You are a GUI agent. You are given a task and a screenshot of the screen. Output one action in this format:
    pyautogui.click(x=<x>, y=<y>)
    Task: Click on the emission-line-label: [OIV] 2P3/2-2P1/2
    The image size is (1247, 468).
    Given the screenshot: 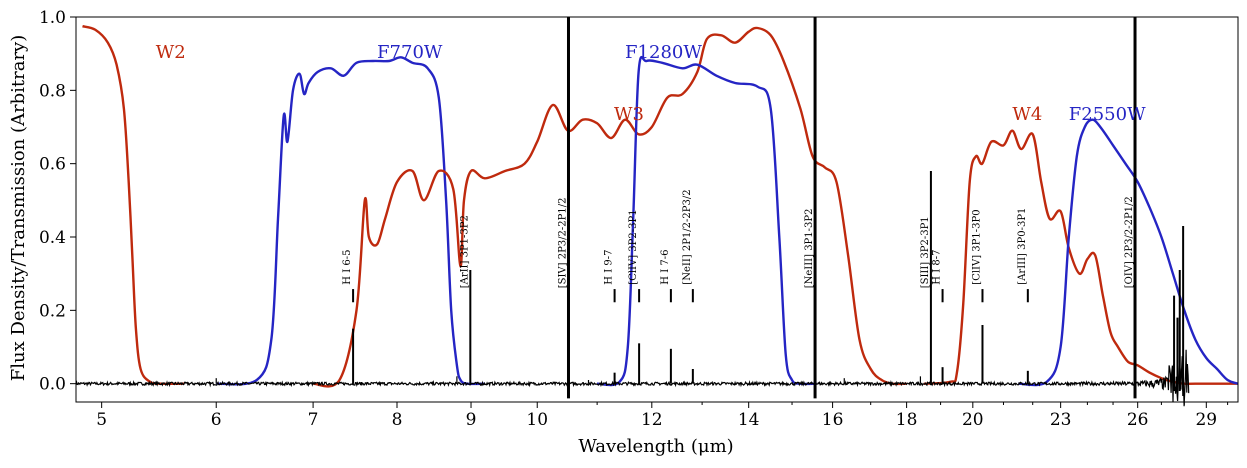 What is the action you would take?
    pyautogui.click(x=1129, y=242)
    